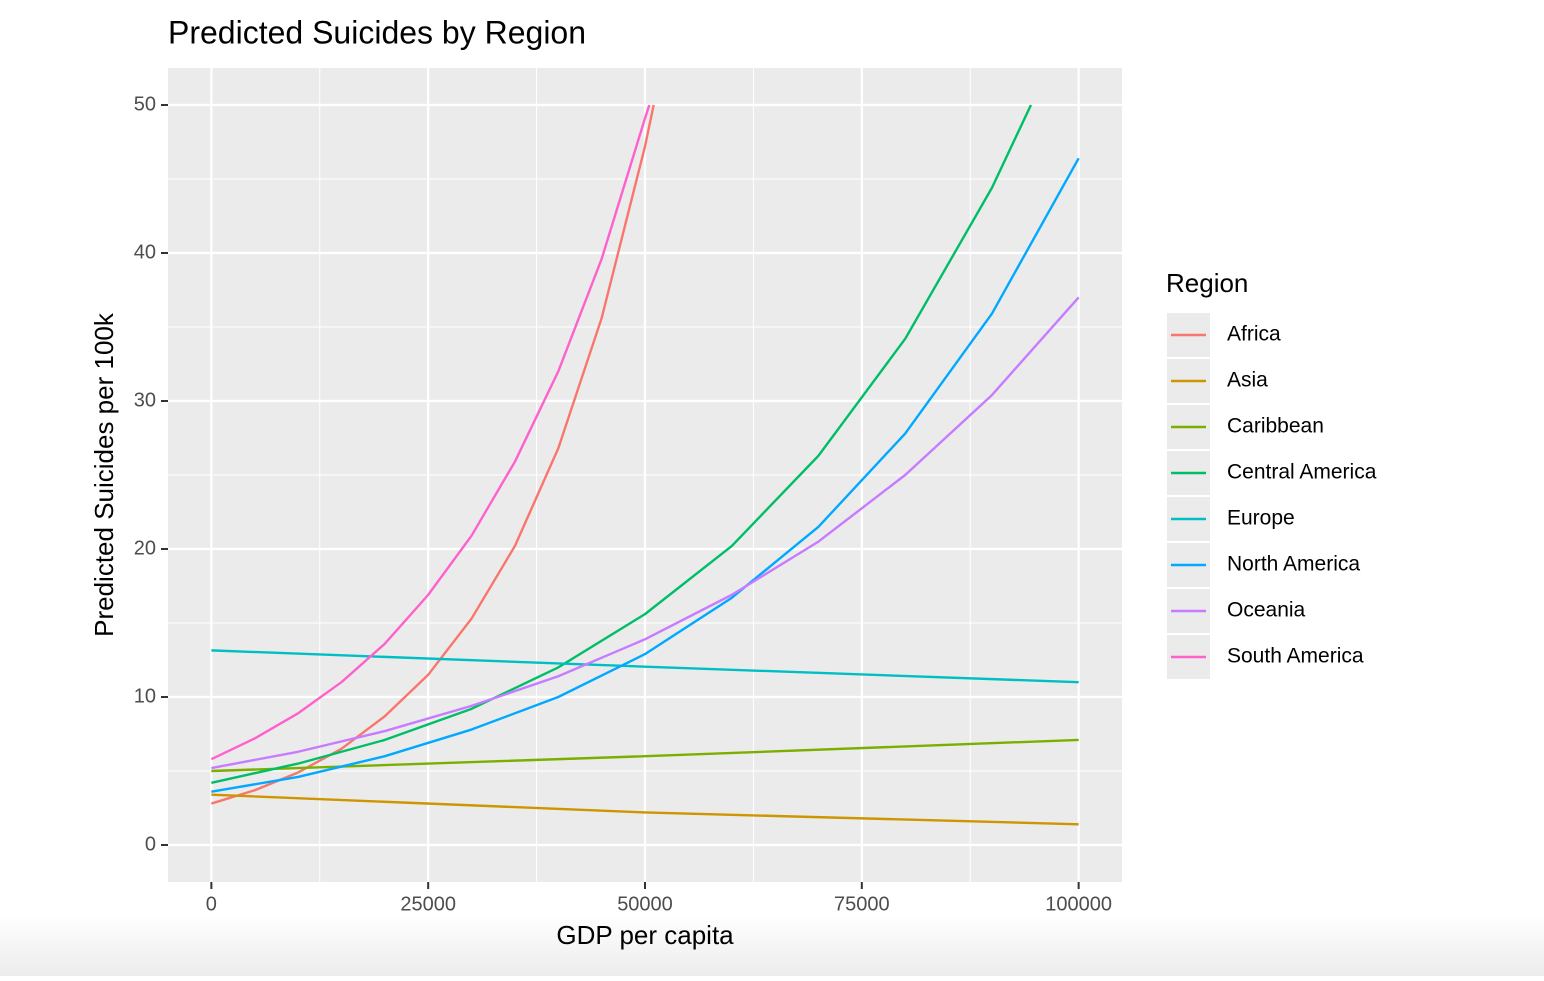 The height and width of the screenshot is (981, 1544). Describe the element at coordinates (145, 548) in the screenshot. I see `y-tick-label: 20` at that location.